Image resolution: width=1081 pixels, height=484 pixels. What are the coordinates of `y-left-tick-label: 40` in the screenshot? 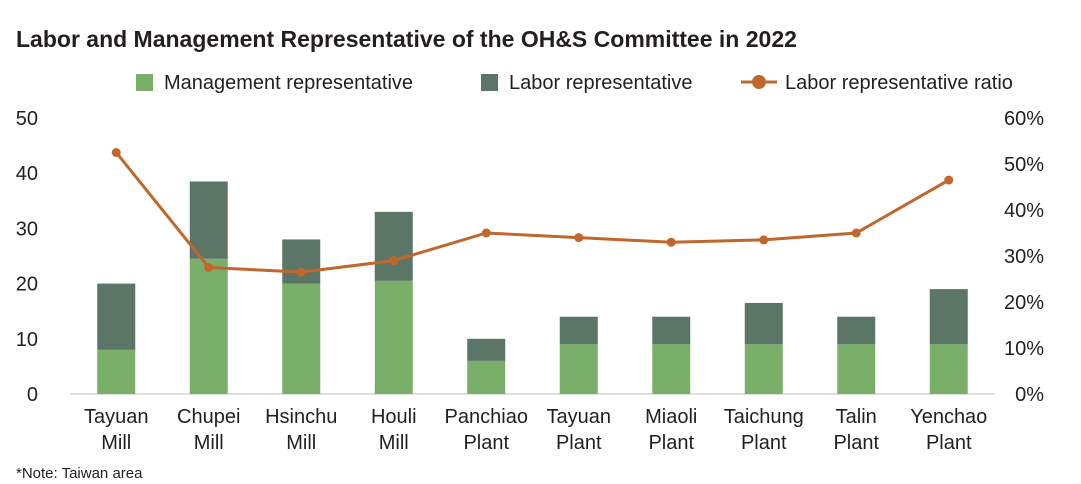 It's located at (27, 174).